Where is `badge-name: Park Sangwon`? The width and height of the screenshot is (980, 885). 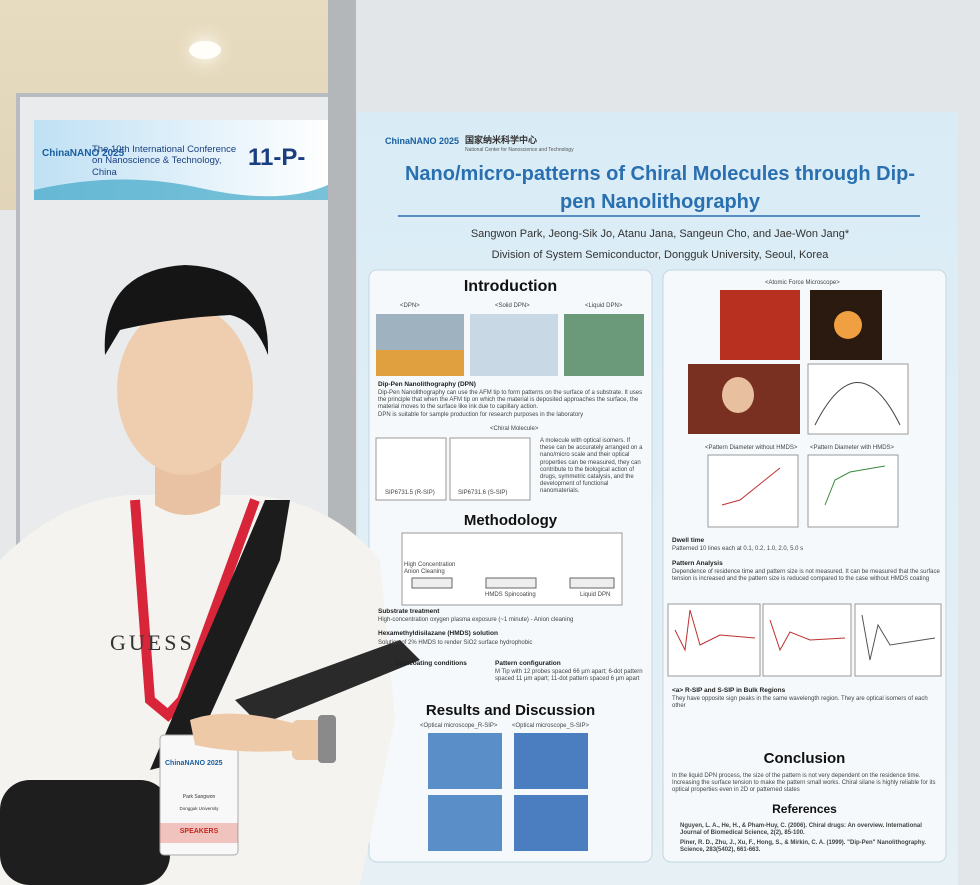
badge-name: Park Sangwon is located at coordinates (199, 797).